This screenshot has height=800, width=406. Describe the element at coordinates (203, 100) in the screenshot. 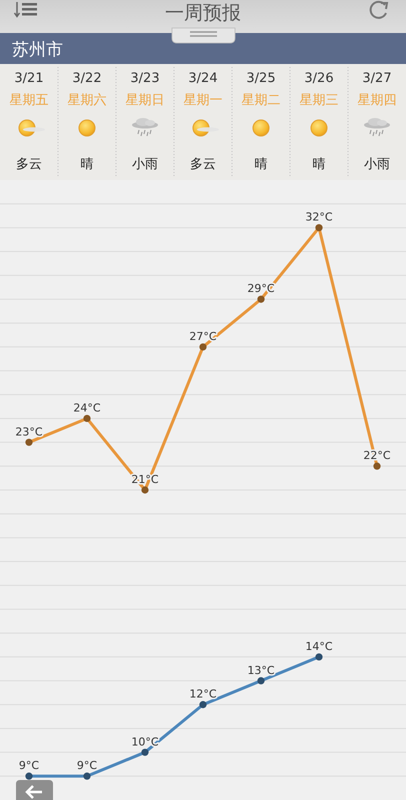

I see `text: 星期一` at that location.